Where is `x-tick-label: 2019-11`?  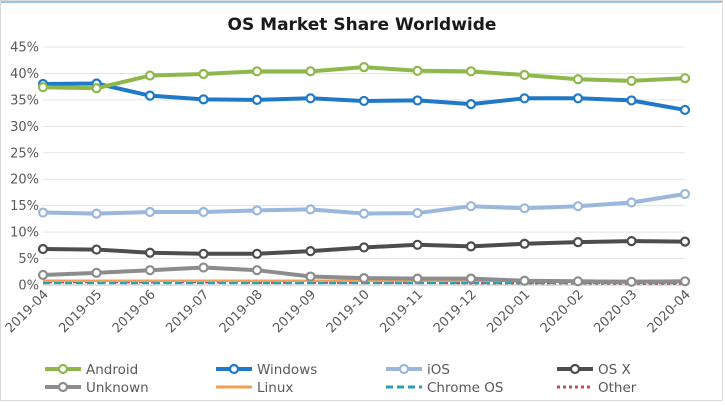
x-tick-label: 2019-11 is located at coordinates (401, 311).